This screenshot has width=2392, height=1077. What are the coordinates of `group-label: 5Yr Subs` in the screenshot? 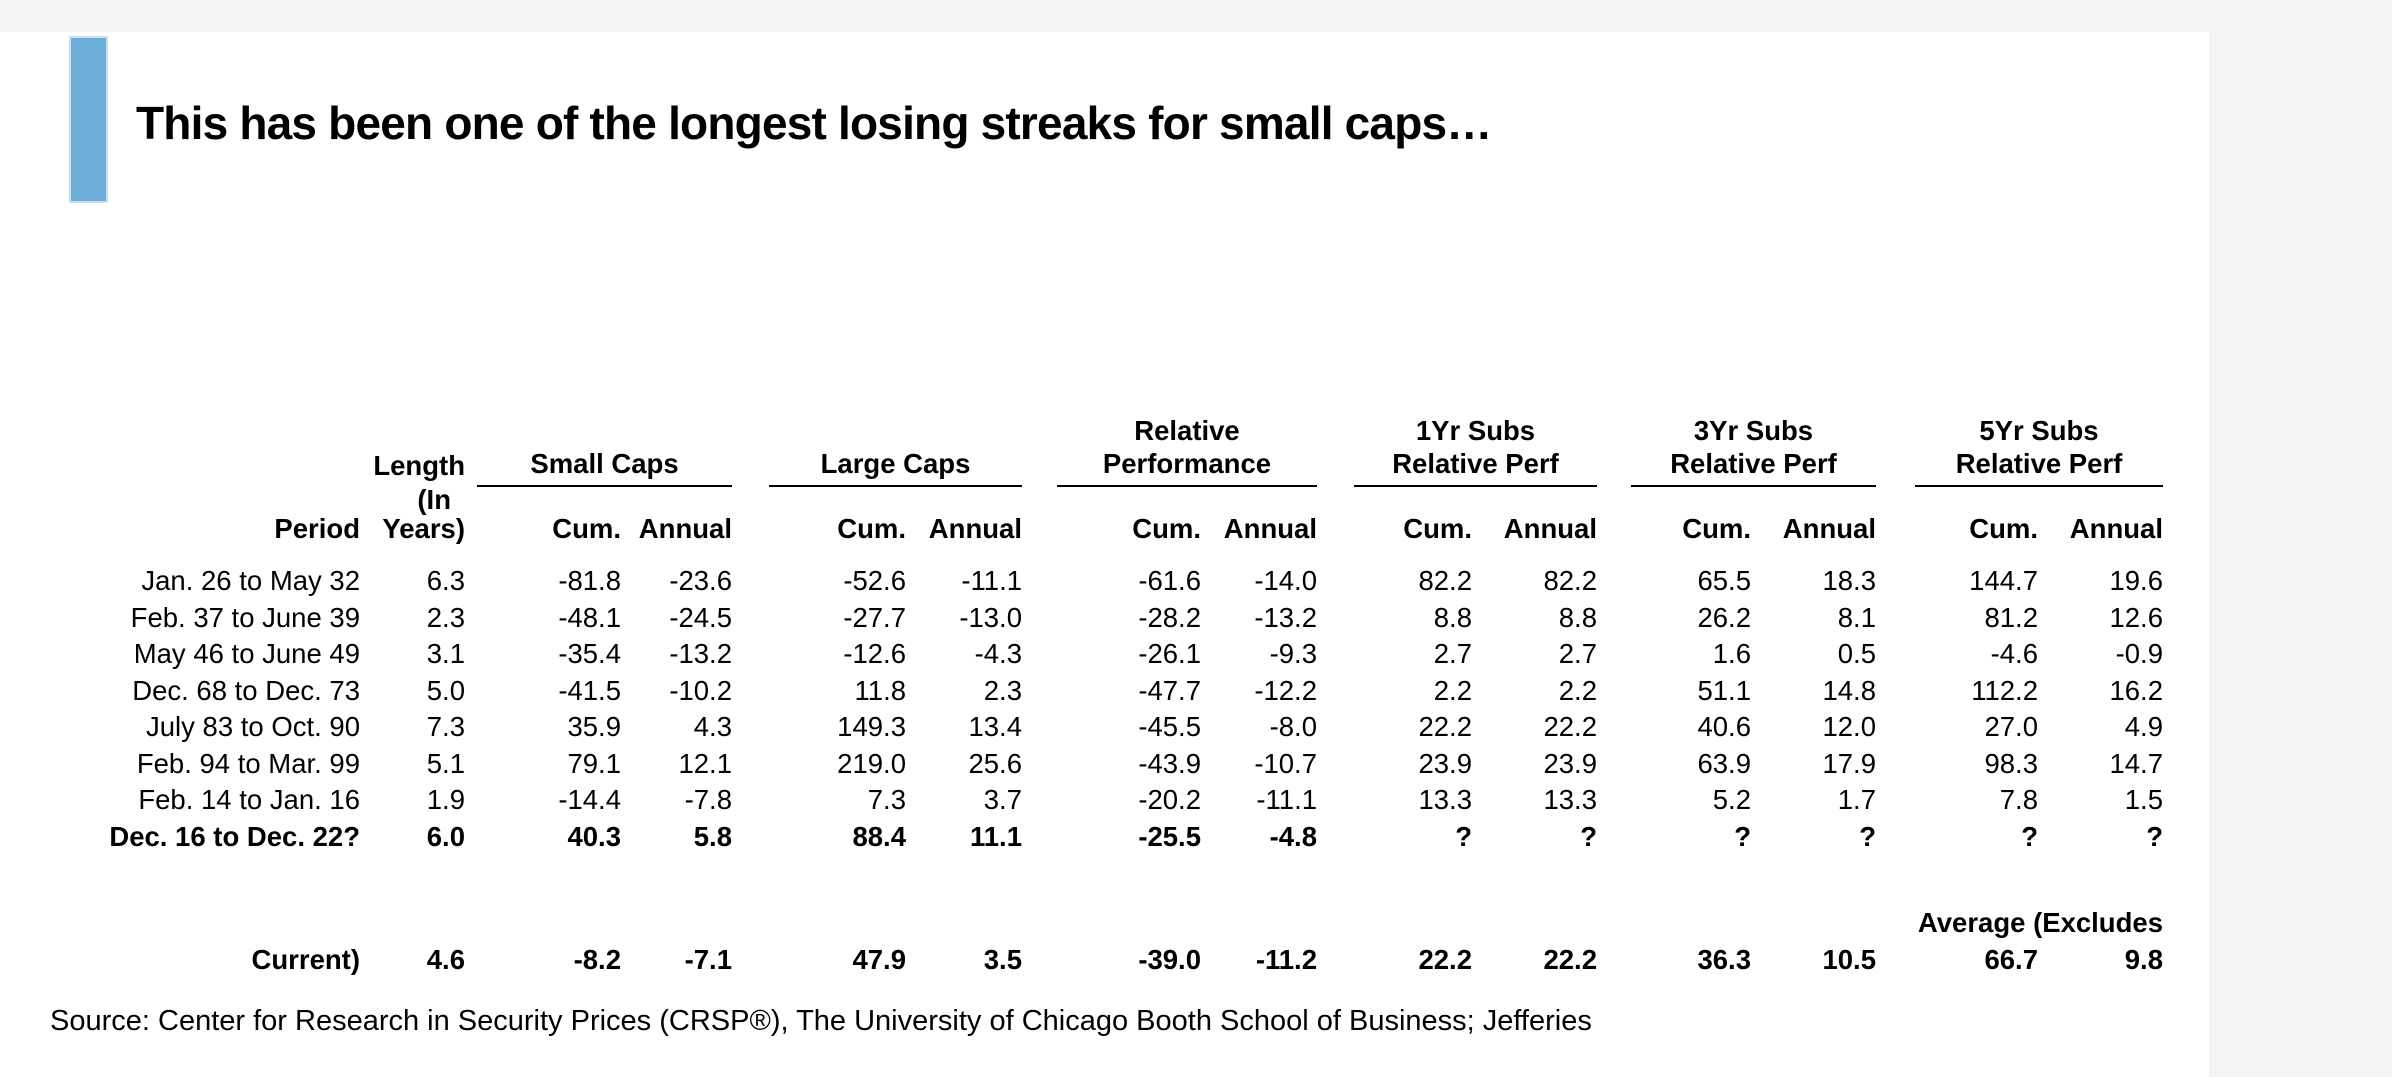 It's located at (2039, 430).